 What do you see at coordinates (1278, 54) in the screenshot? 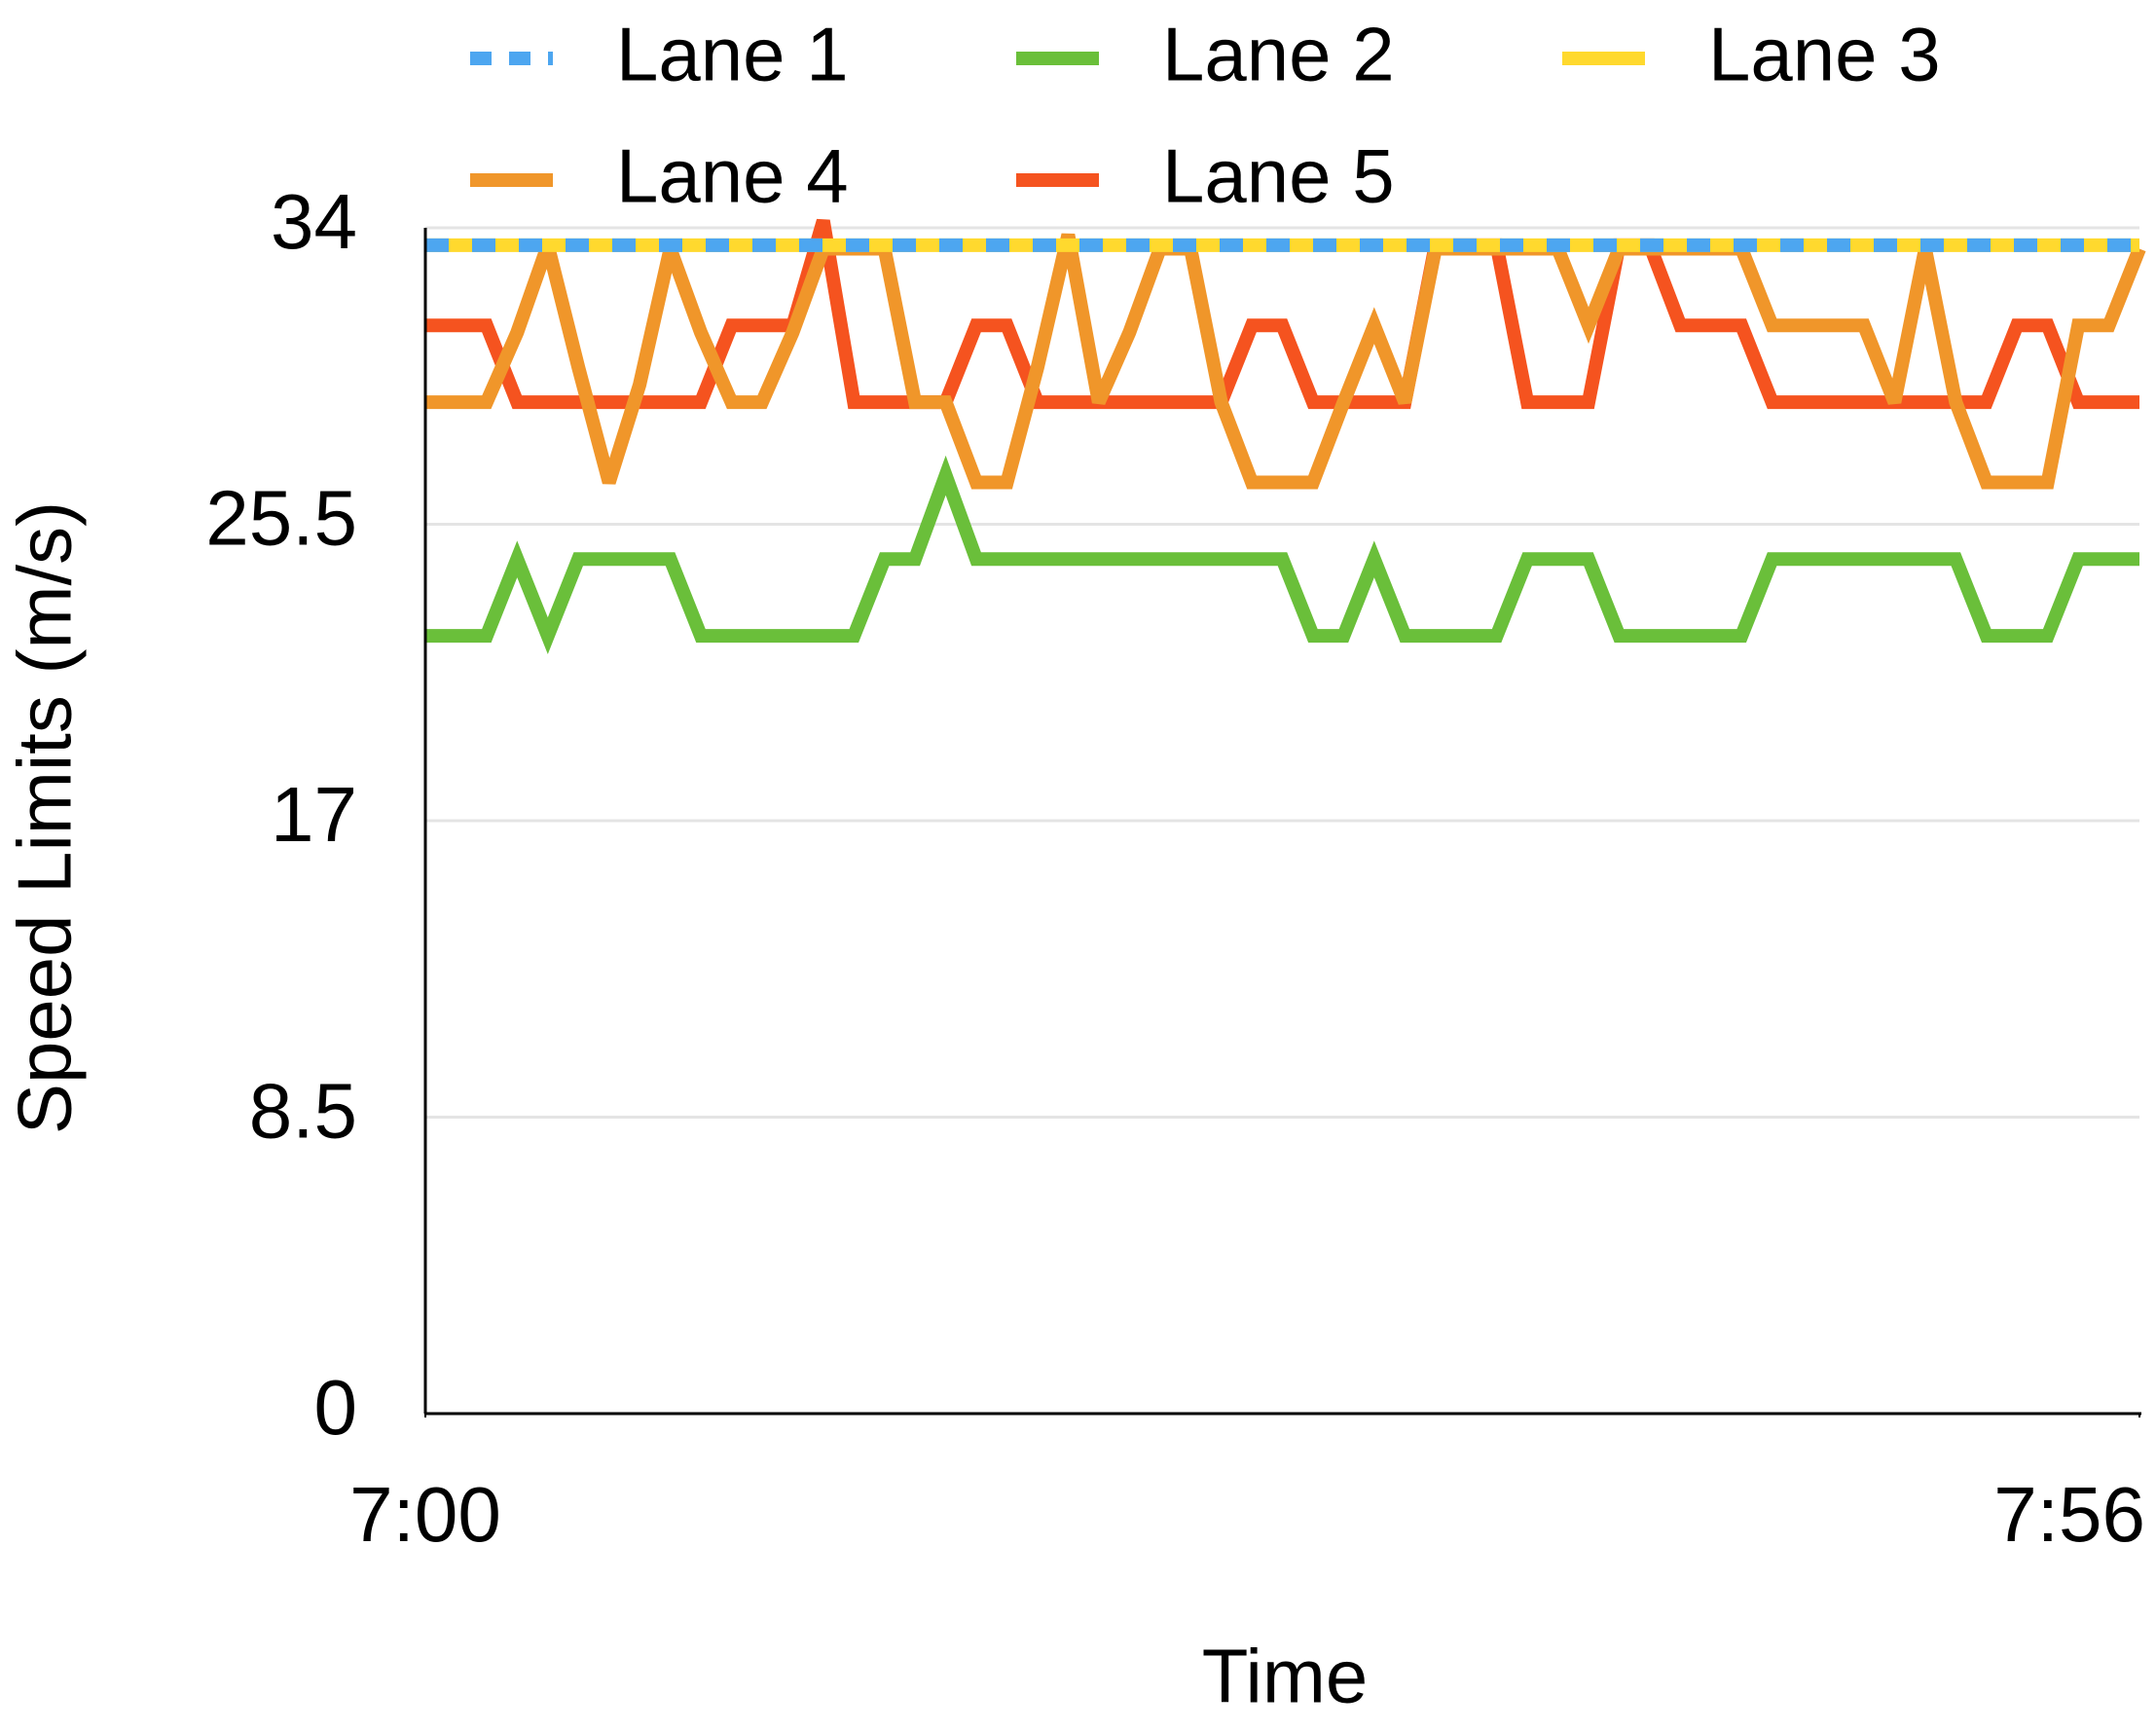
I see `legend-label: Lane 2` at bounding box center [1278, 54].